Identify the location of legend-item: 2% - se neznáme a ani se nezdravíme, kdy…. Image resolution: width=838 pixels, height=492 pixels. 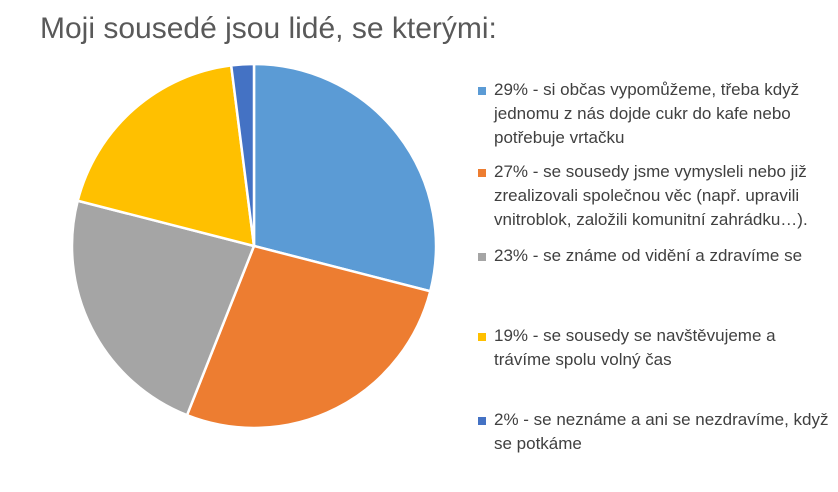
(654, 432).